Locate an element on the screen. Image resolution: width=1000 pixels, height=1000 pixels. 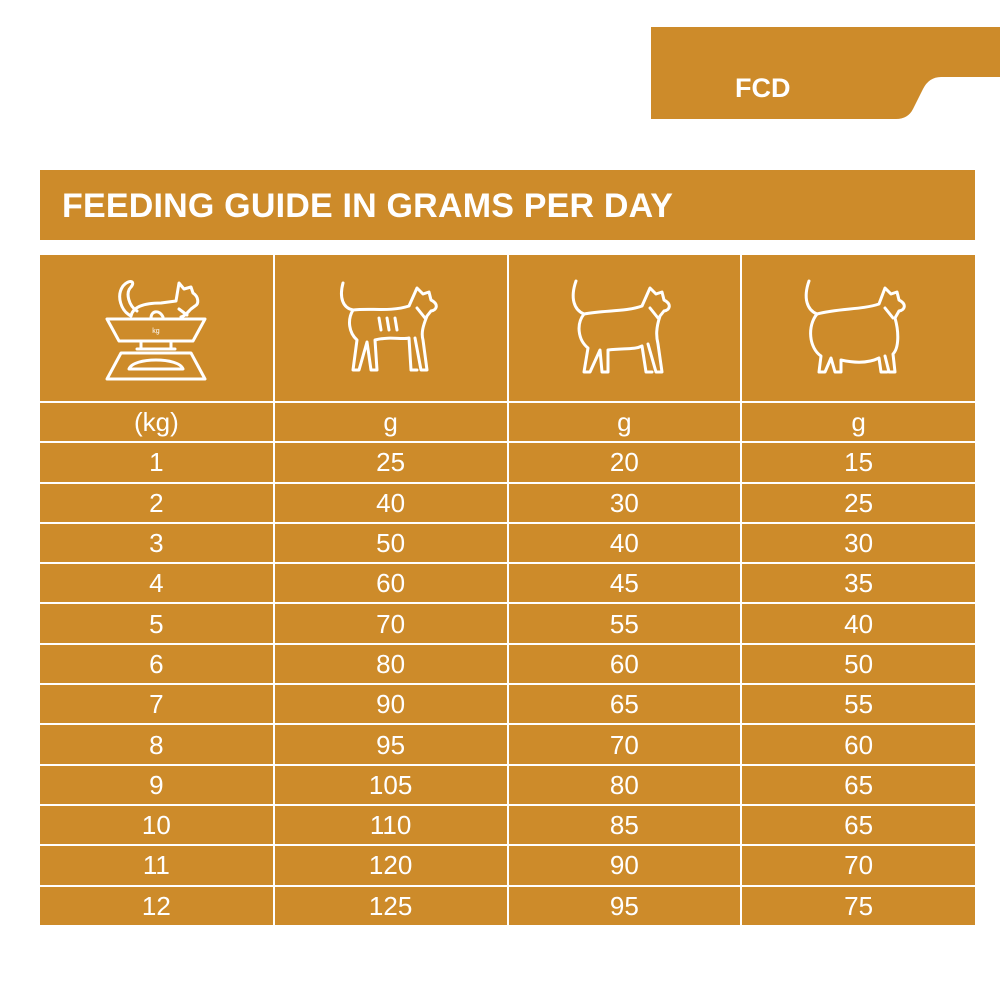
table-row: 10 110 85 65 is located at coordinates (507, 825).